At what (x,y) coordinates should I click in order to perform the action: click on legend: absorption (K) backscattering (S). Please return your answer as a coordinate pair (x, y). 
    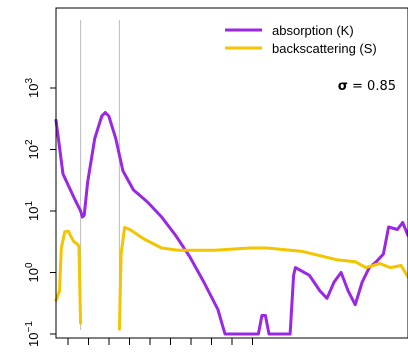
    Looking at the image, I should click on (301, 39).